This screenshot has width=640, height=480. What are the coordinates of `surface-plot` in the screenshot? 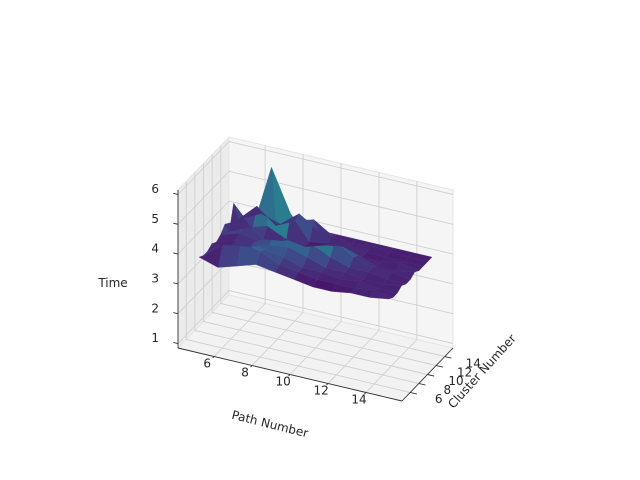 It's located at (315, 233).